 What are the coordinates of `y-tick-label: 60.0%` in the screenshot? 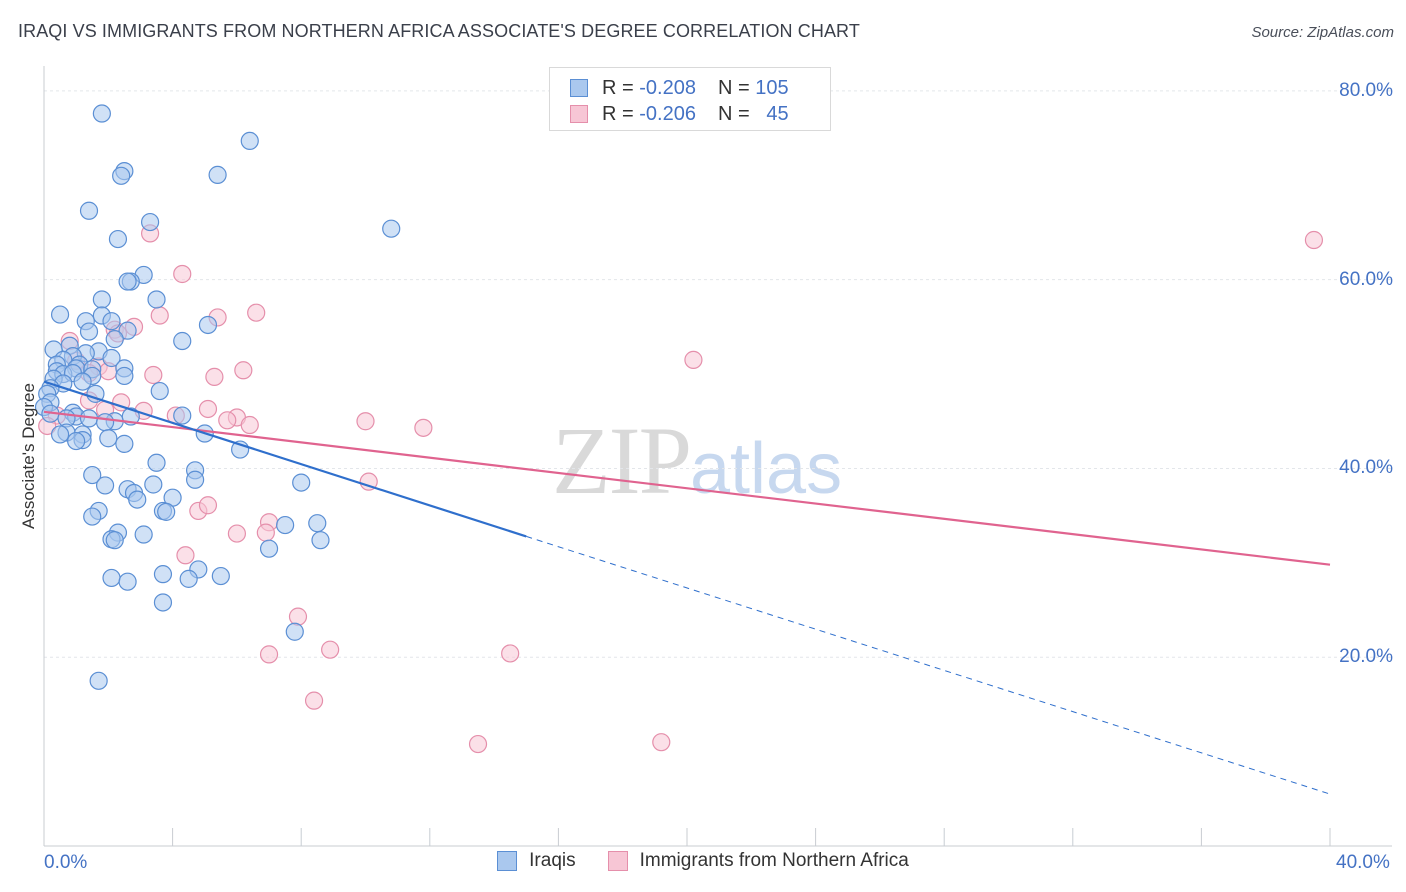 It's located at (1366, 279).